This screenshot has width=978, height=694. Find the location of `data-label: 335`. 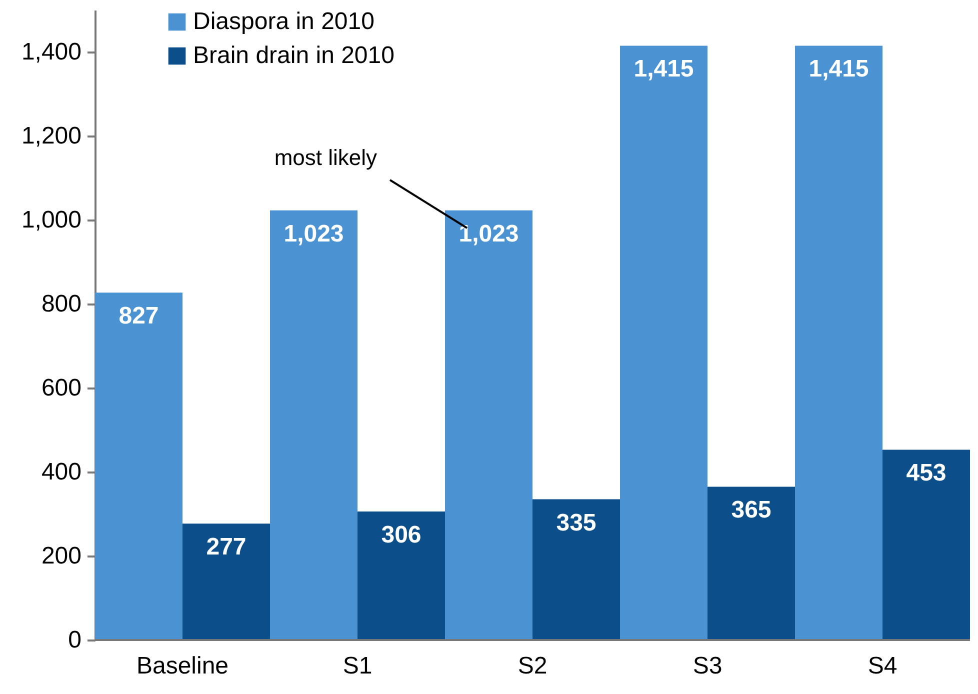

data-label: 335 is located at coordinates (576, 522).